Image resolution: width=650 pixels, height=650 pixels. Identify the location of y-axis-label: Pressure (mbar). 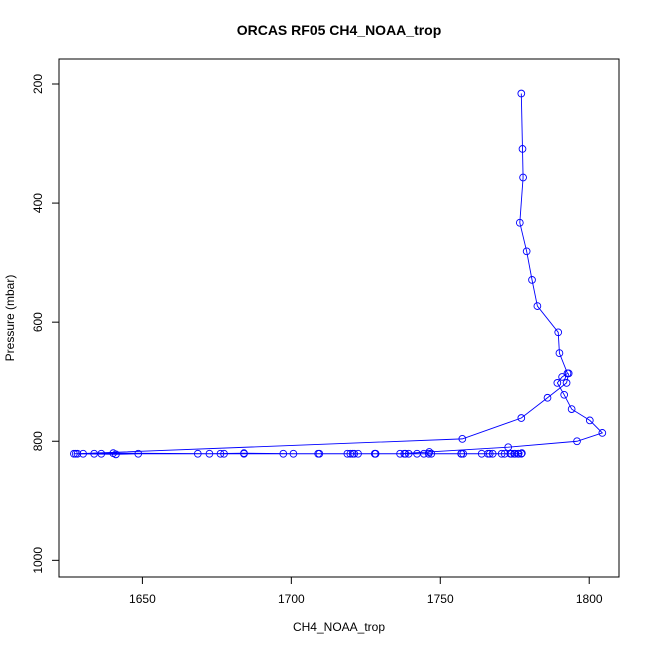
(10, 318).